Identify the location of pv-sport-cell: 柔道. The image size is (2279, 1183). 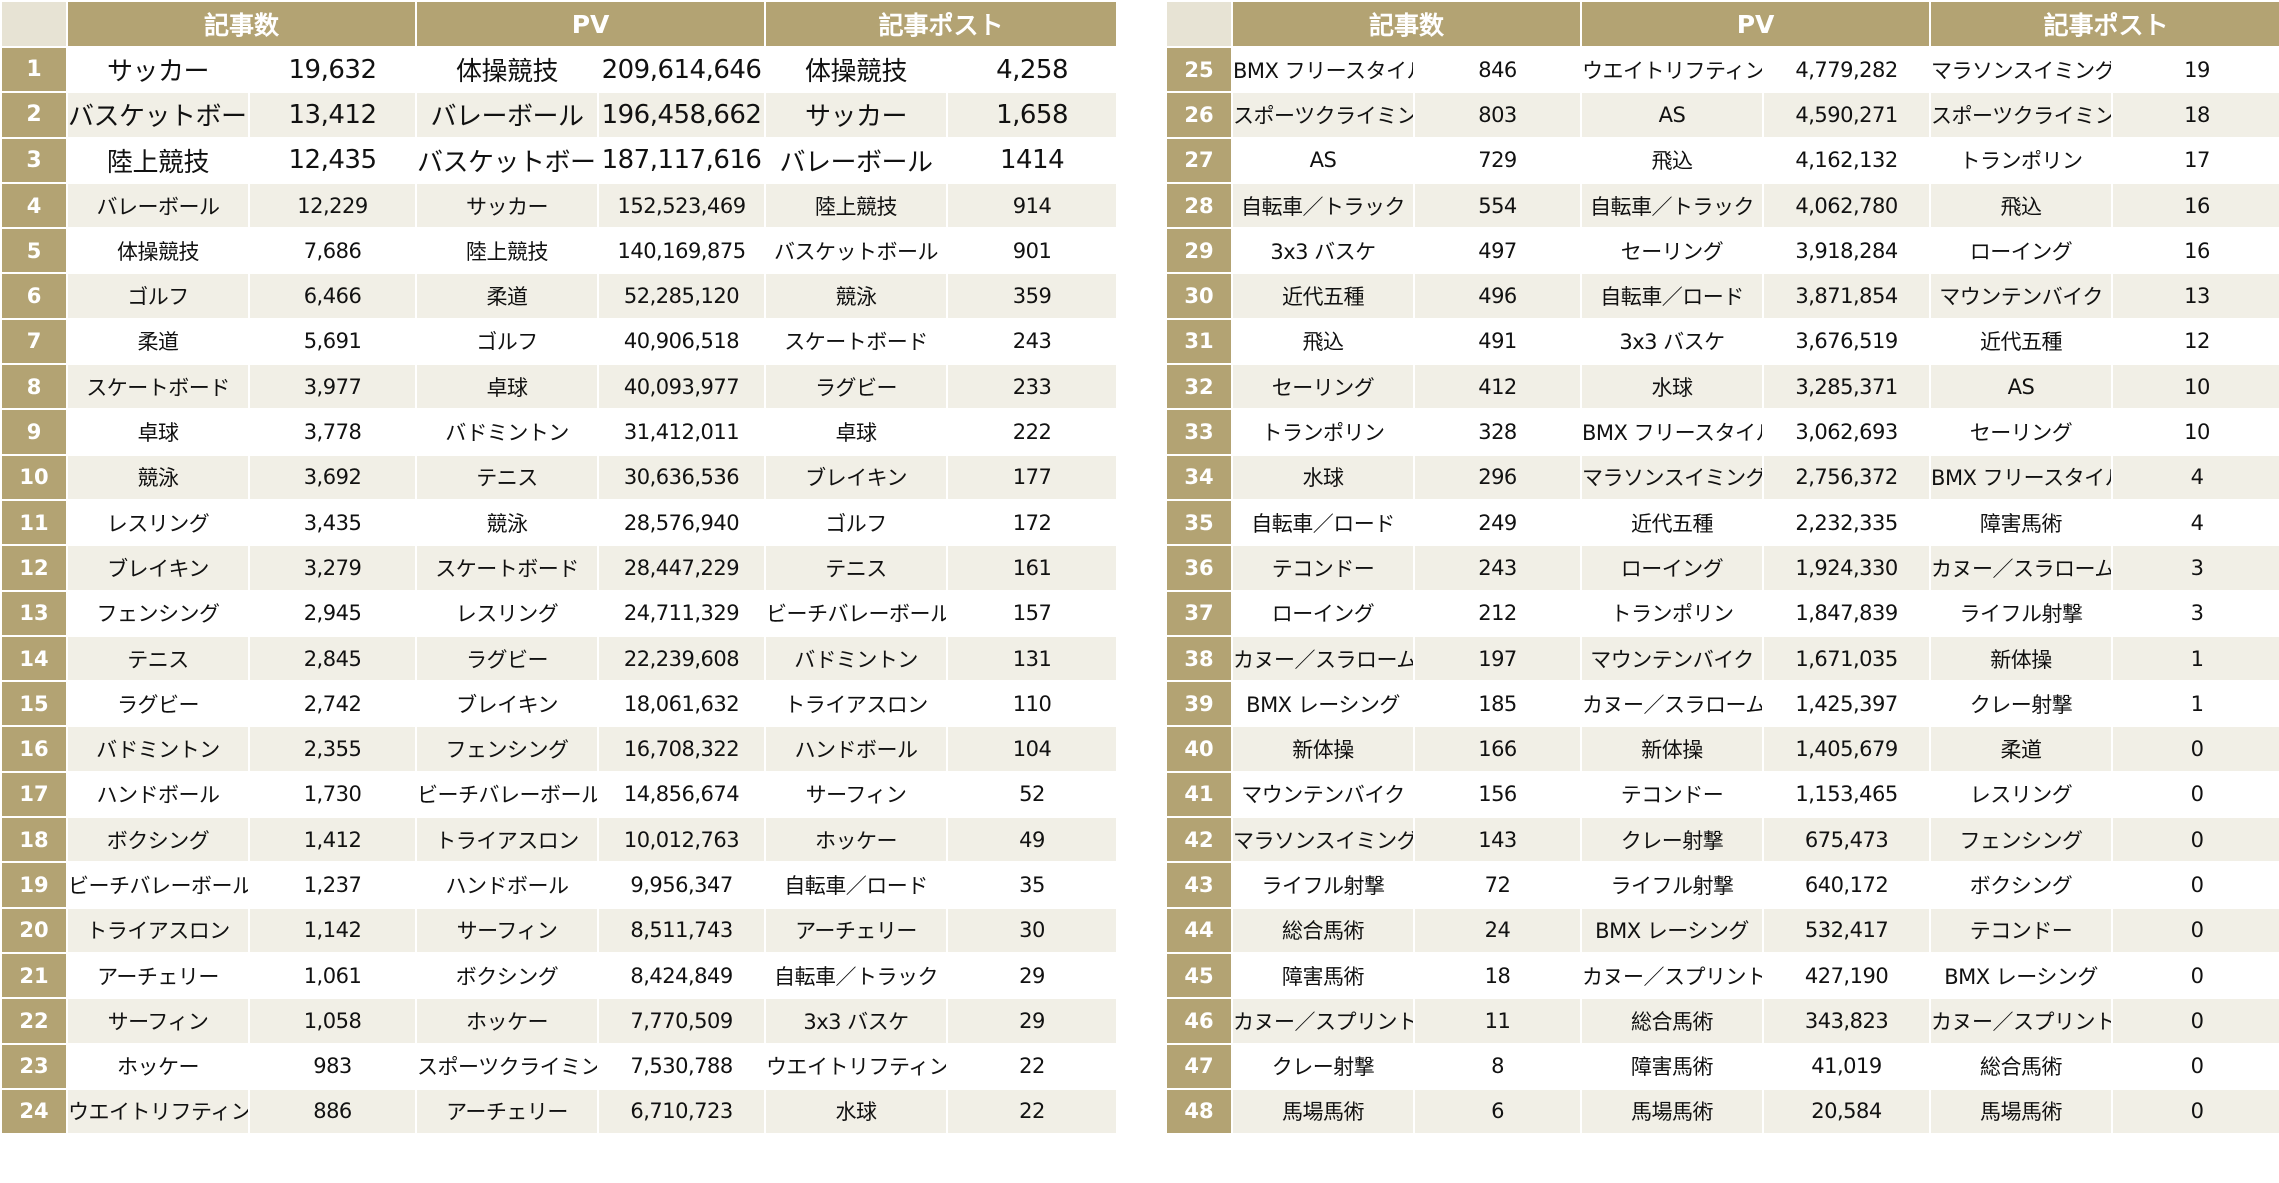
(507, 296).